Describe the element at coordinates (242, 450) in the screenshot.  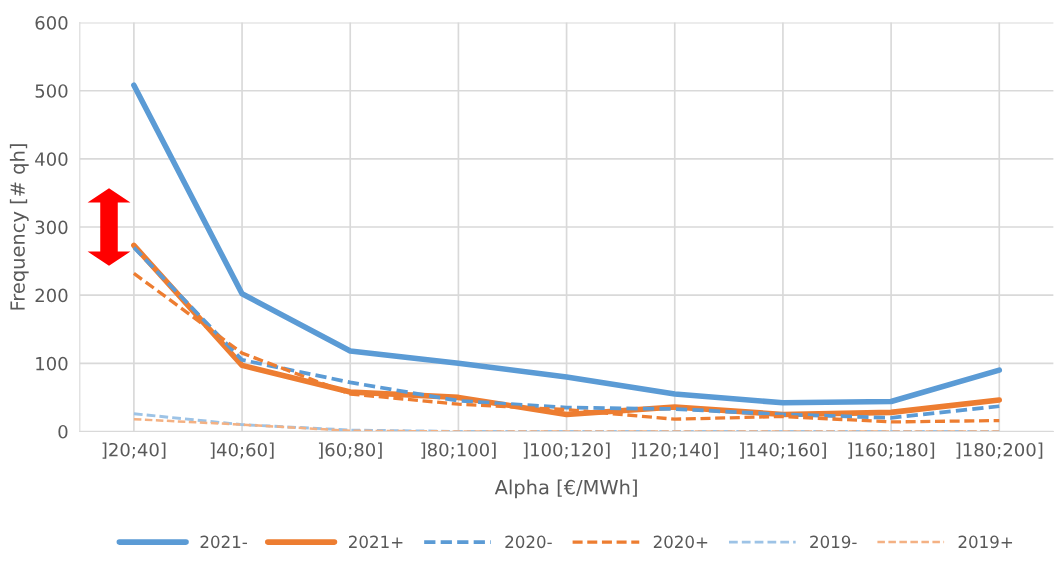
I see `x-tick-label: ]40;60]` at that location.